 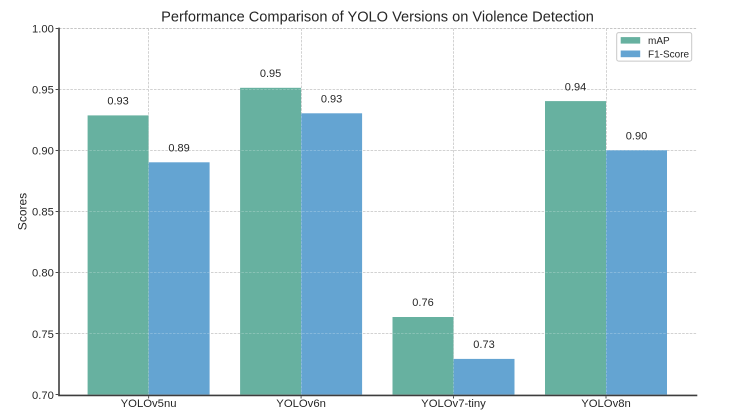 I want to click on svg-text: 0.89, so click(x=178, y=149).